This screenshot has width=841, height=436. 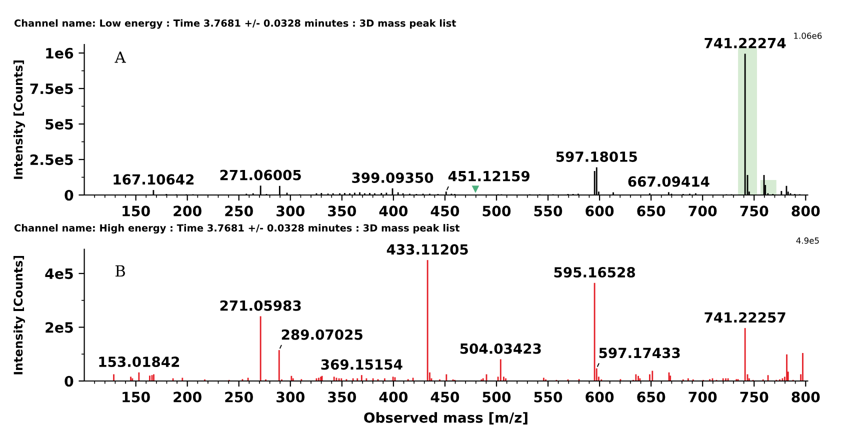 I want to click on annotation: 399.09350, so click(x=393, y=177).